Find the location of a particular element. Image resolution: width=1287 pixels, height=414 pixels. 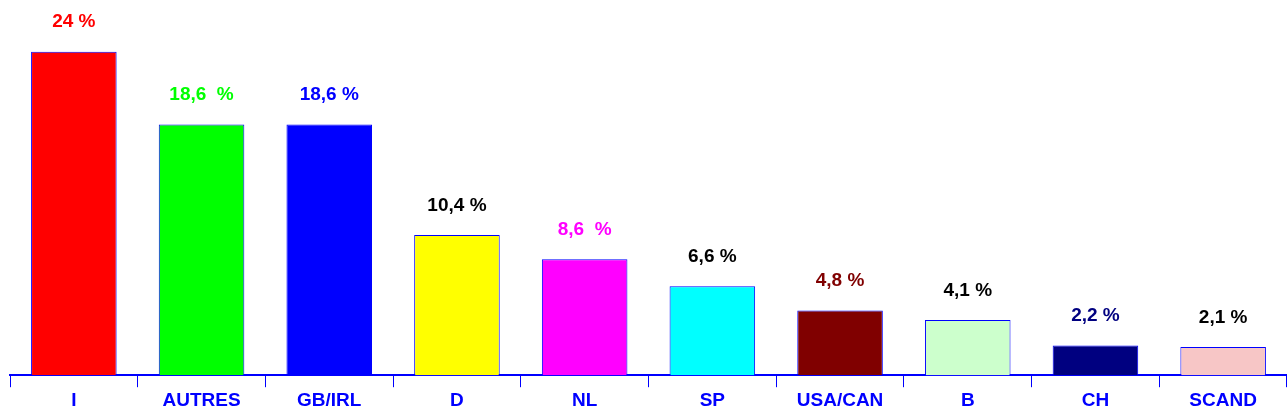

data-label: 10,4 % is located at coordinates (457, 204).